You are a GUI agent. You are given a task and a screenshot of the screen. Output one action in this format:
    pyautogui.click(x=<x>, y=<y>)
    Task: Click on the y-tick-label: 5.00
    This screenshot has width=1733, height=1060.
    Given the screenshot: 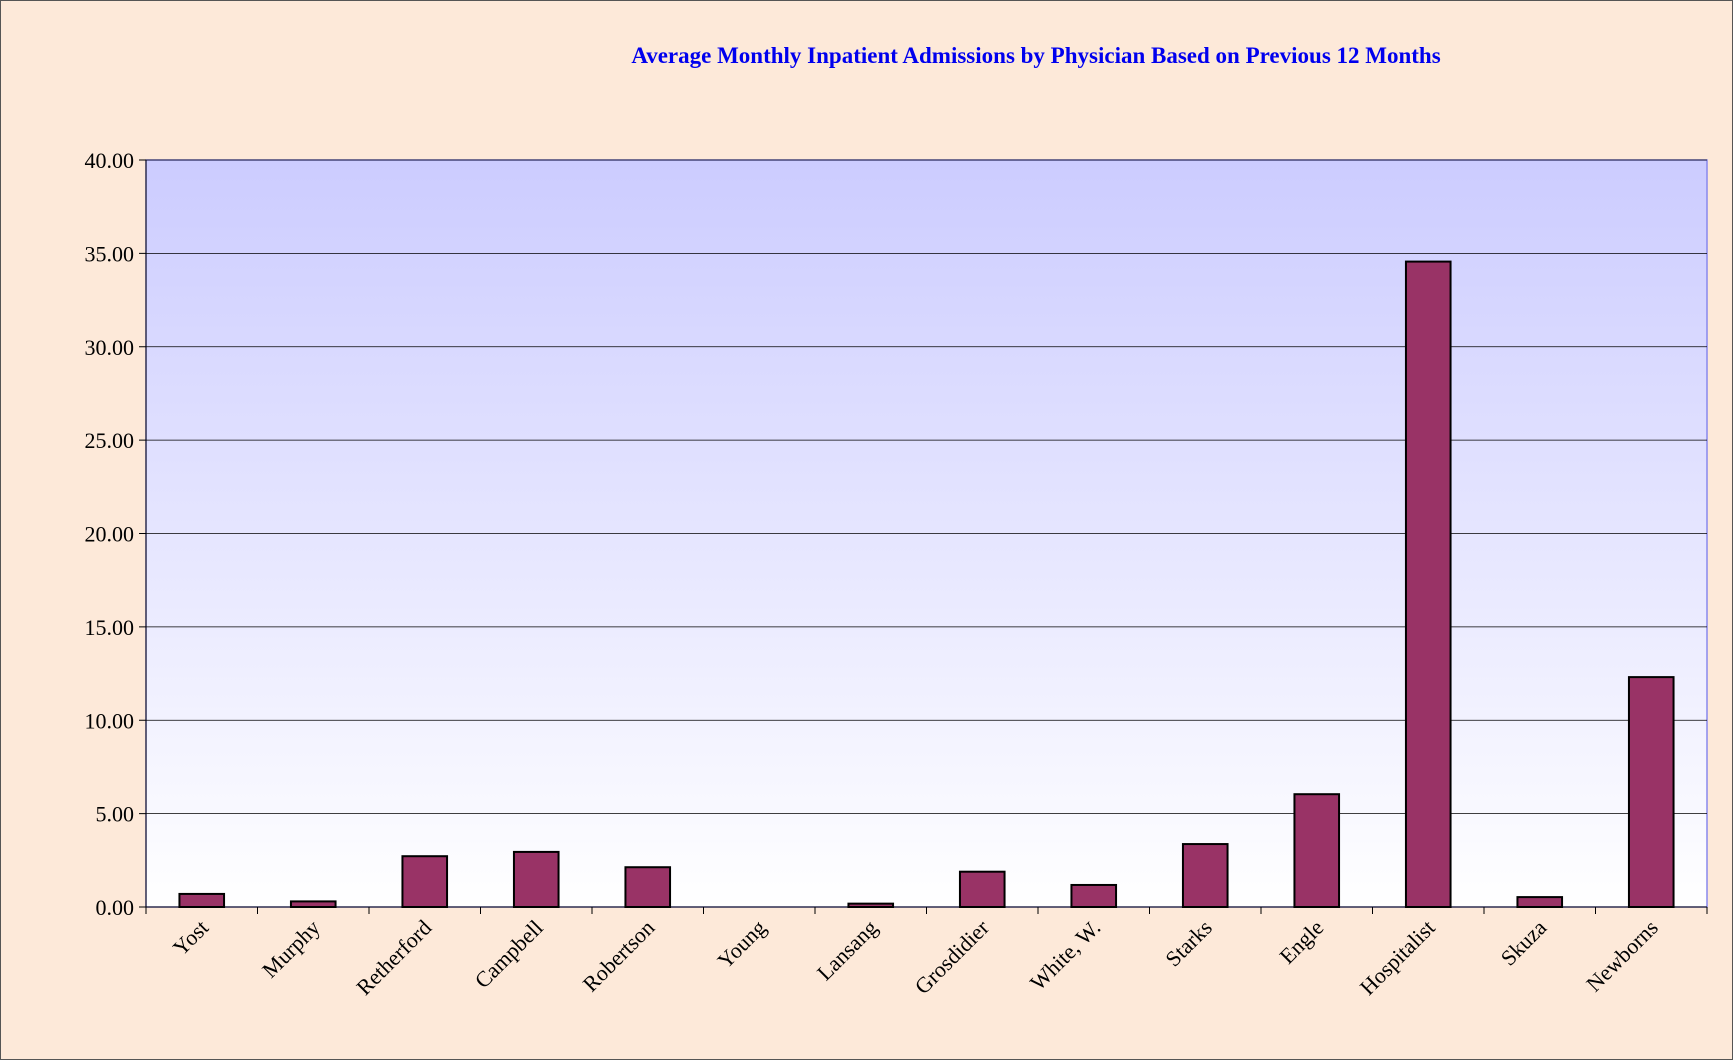 What is the action you would take?
    pyautogui.click(x=115, y=814)
    